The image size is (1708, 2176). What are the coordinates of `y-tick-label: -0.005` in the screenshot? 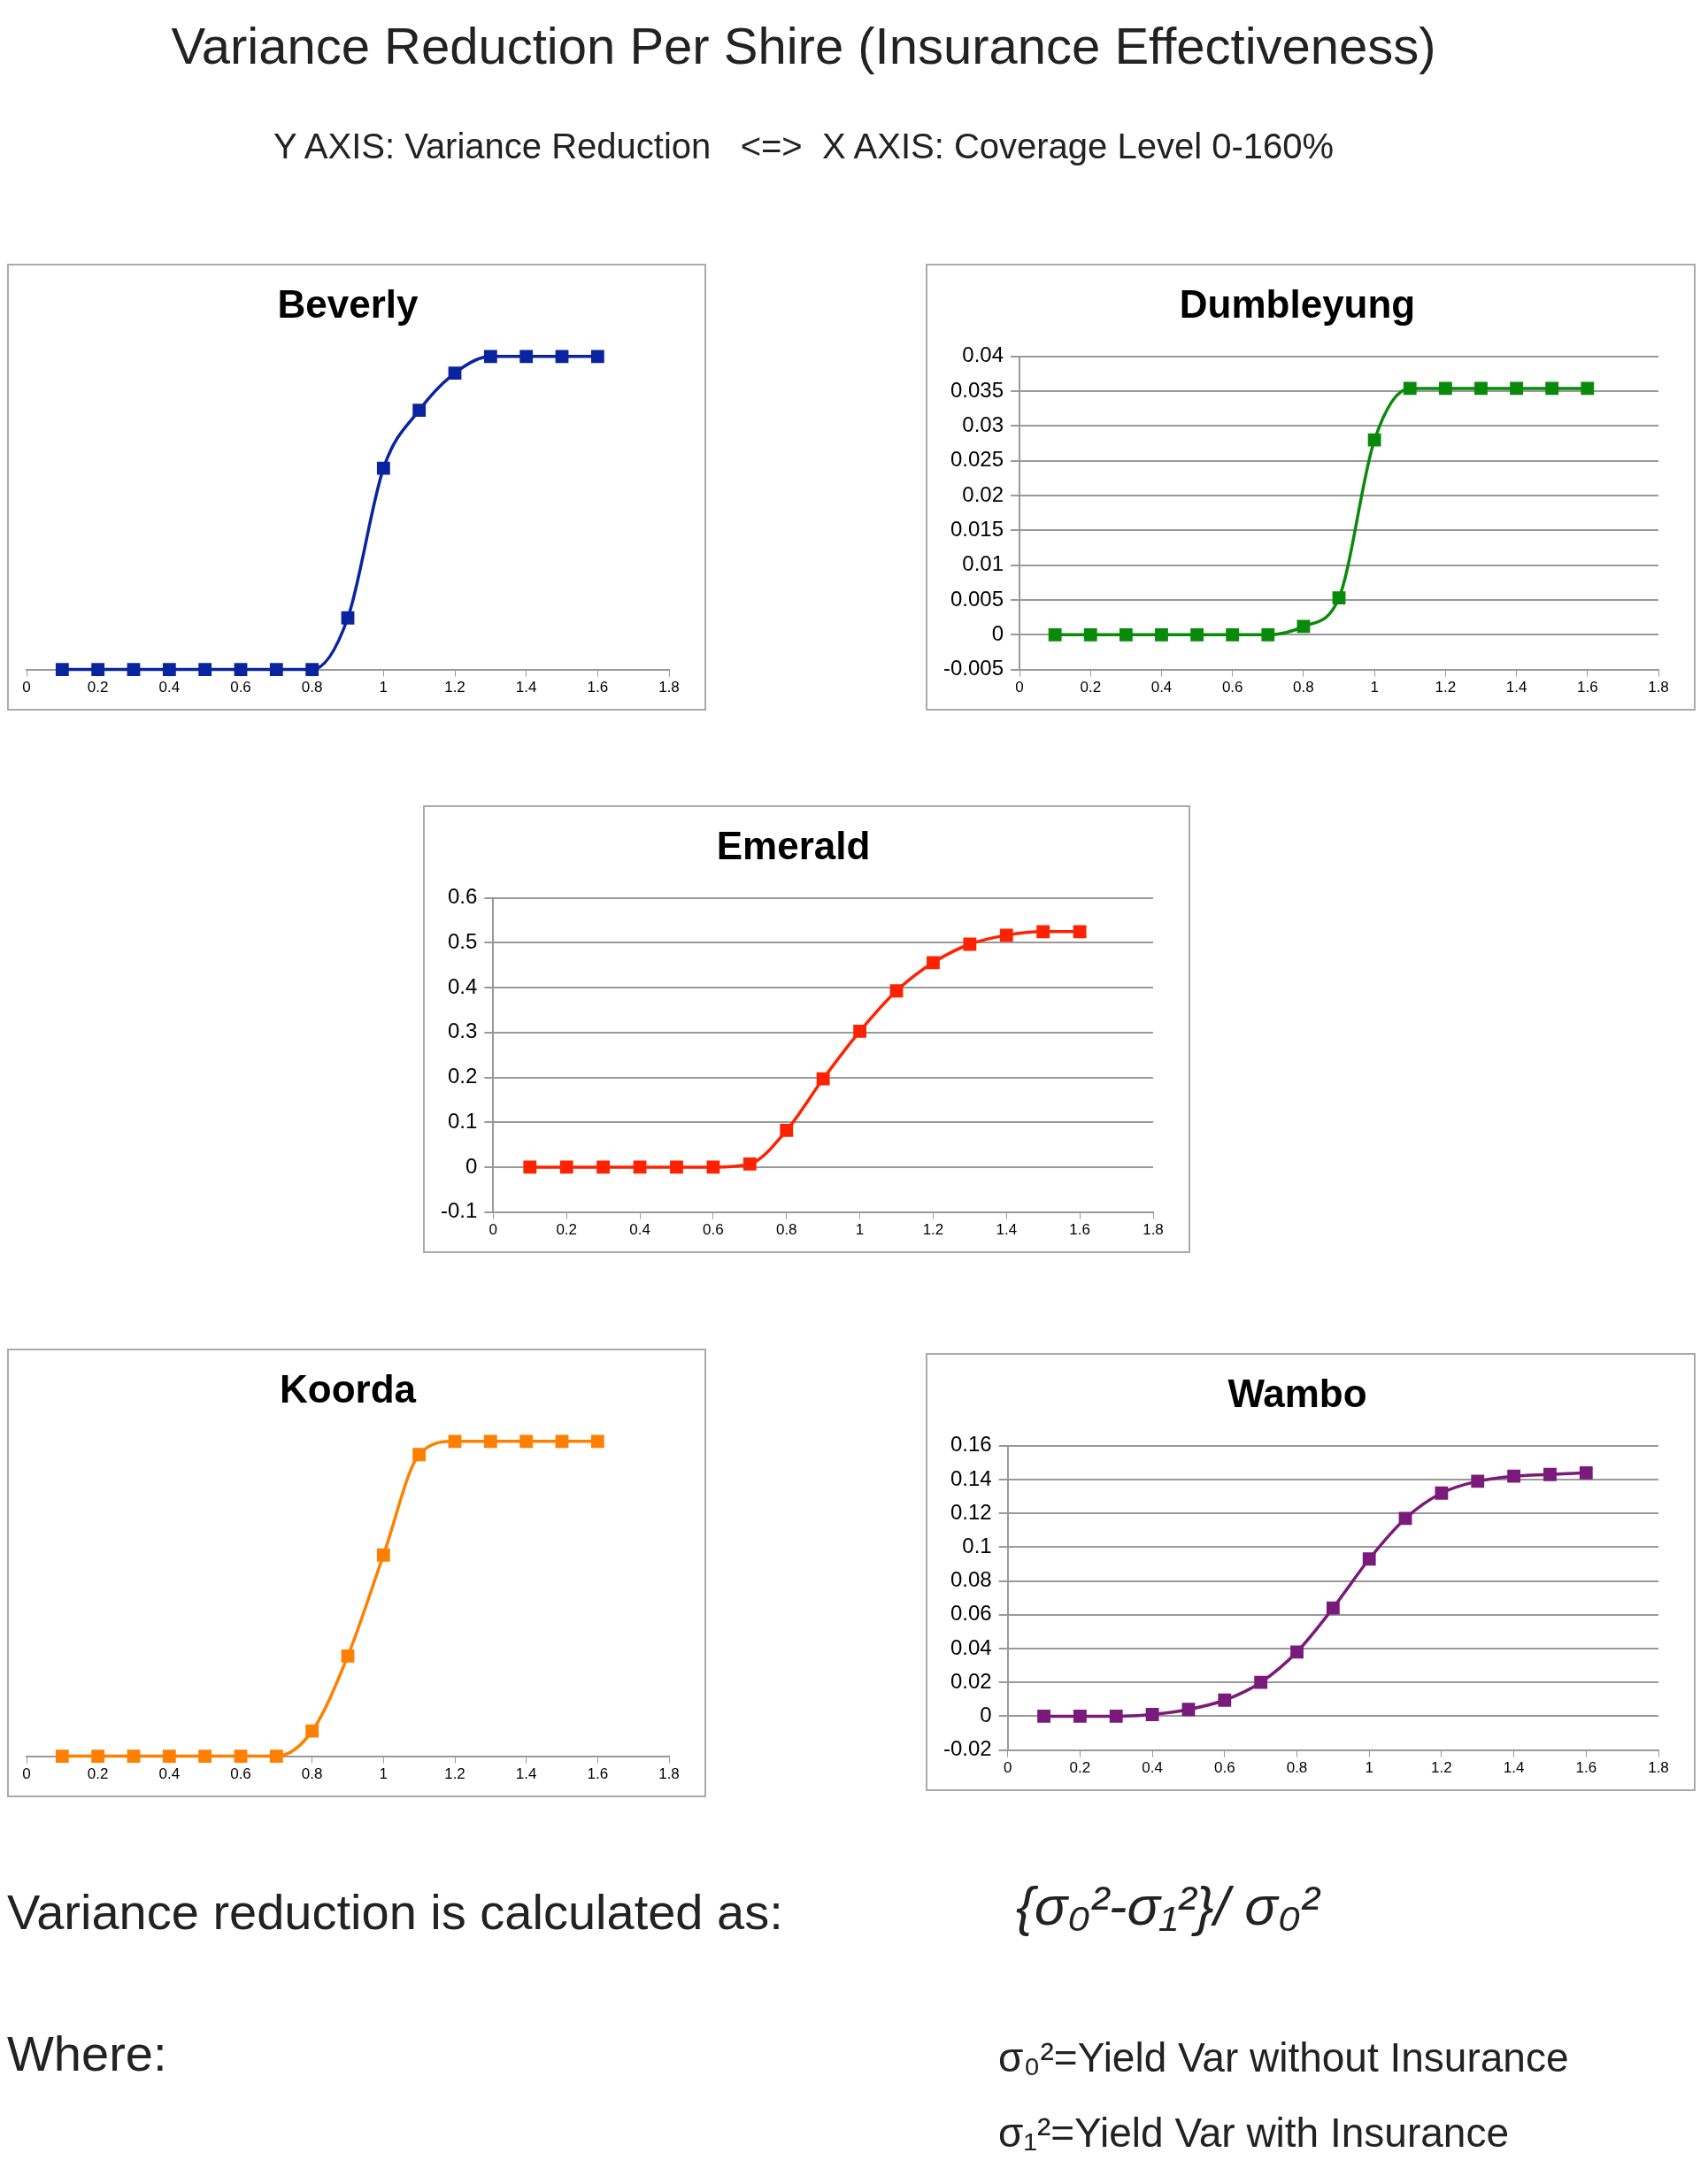 It's located at (973, 668).